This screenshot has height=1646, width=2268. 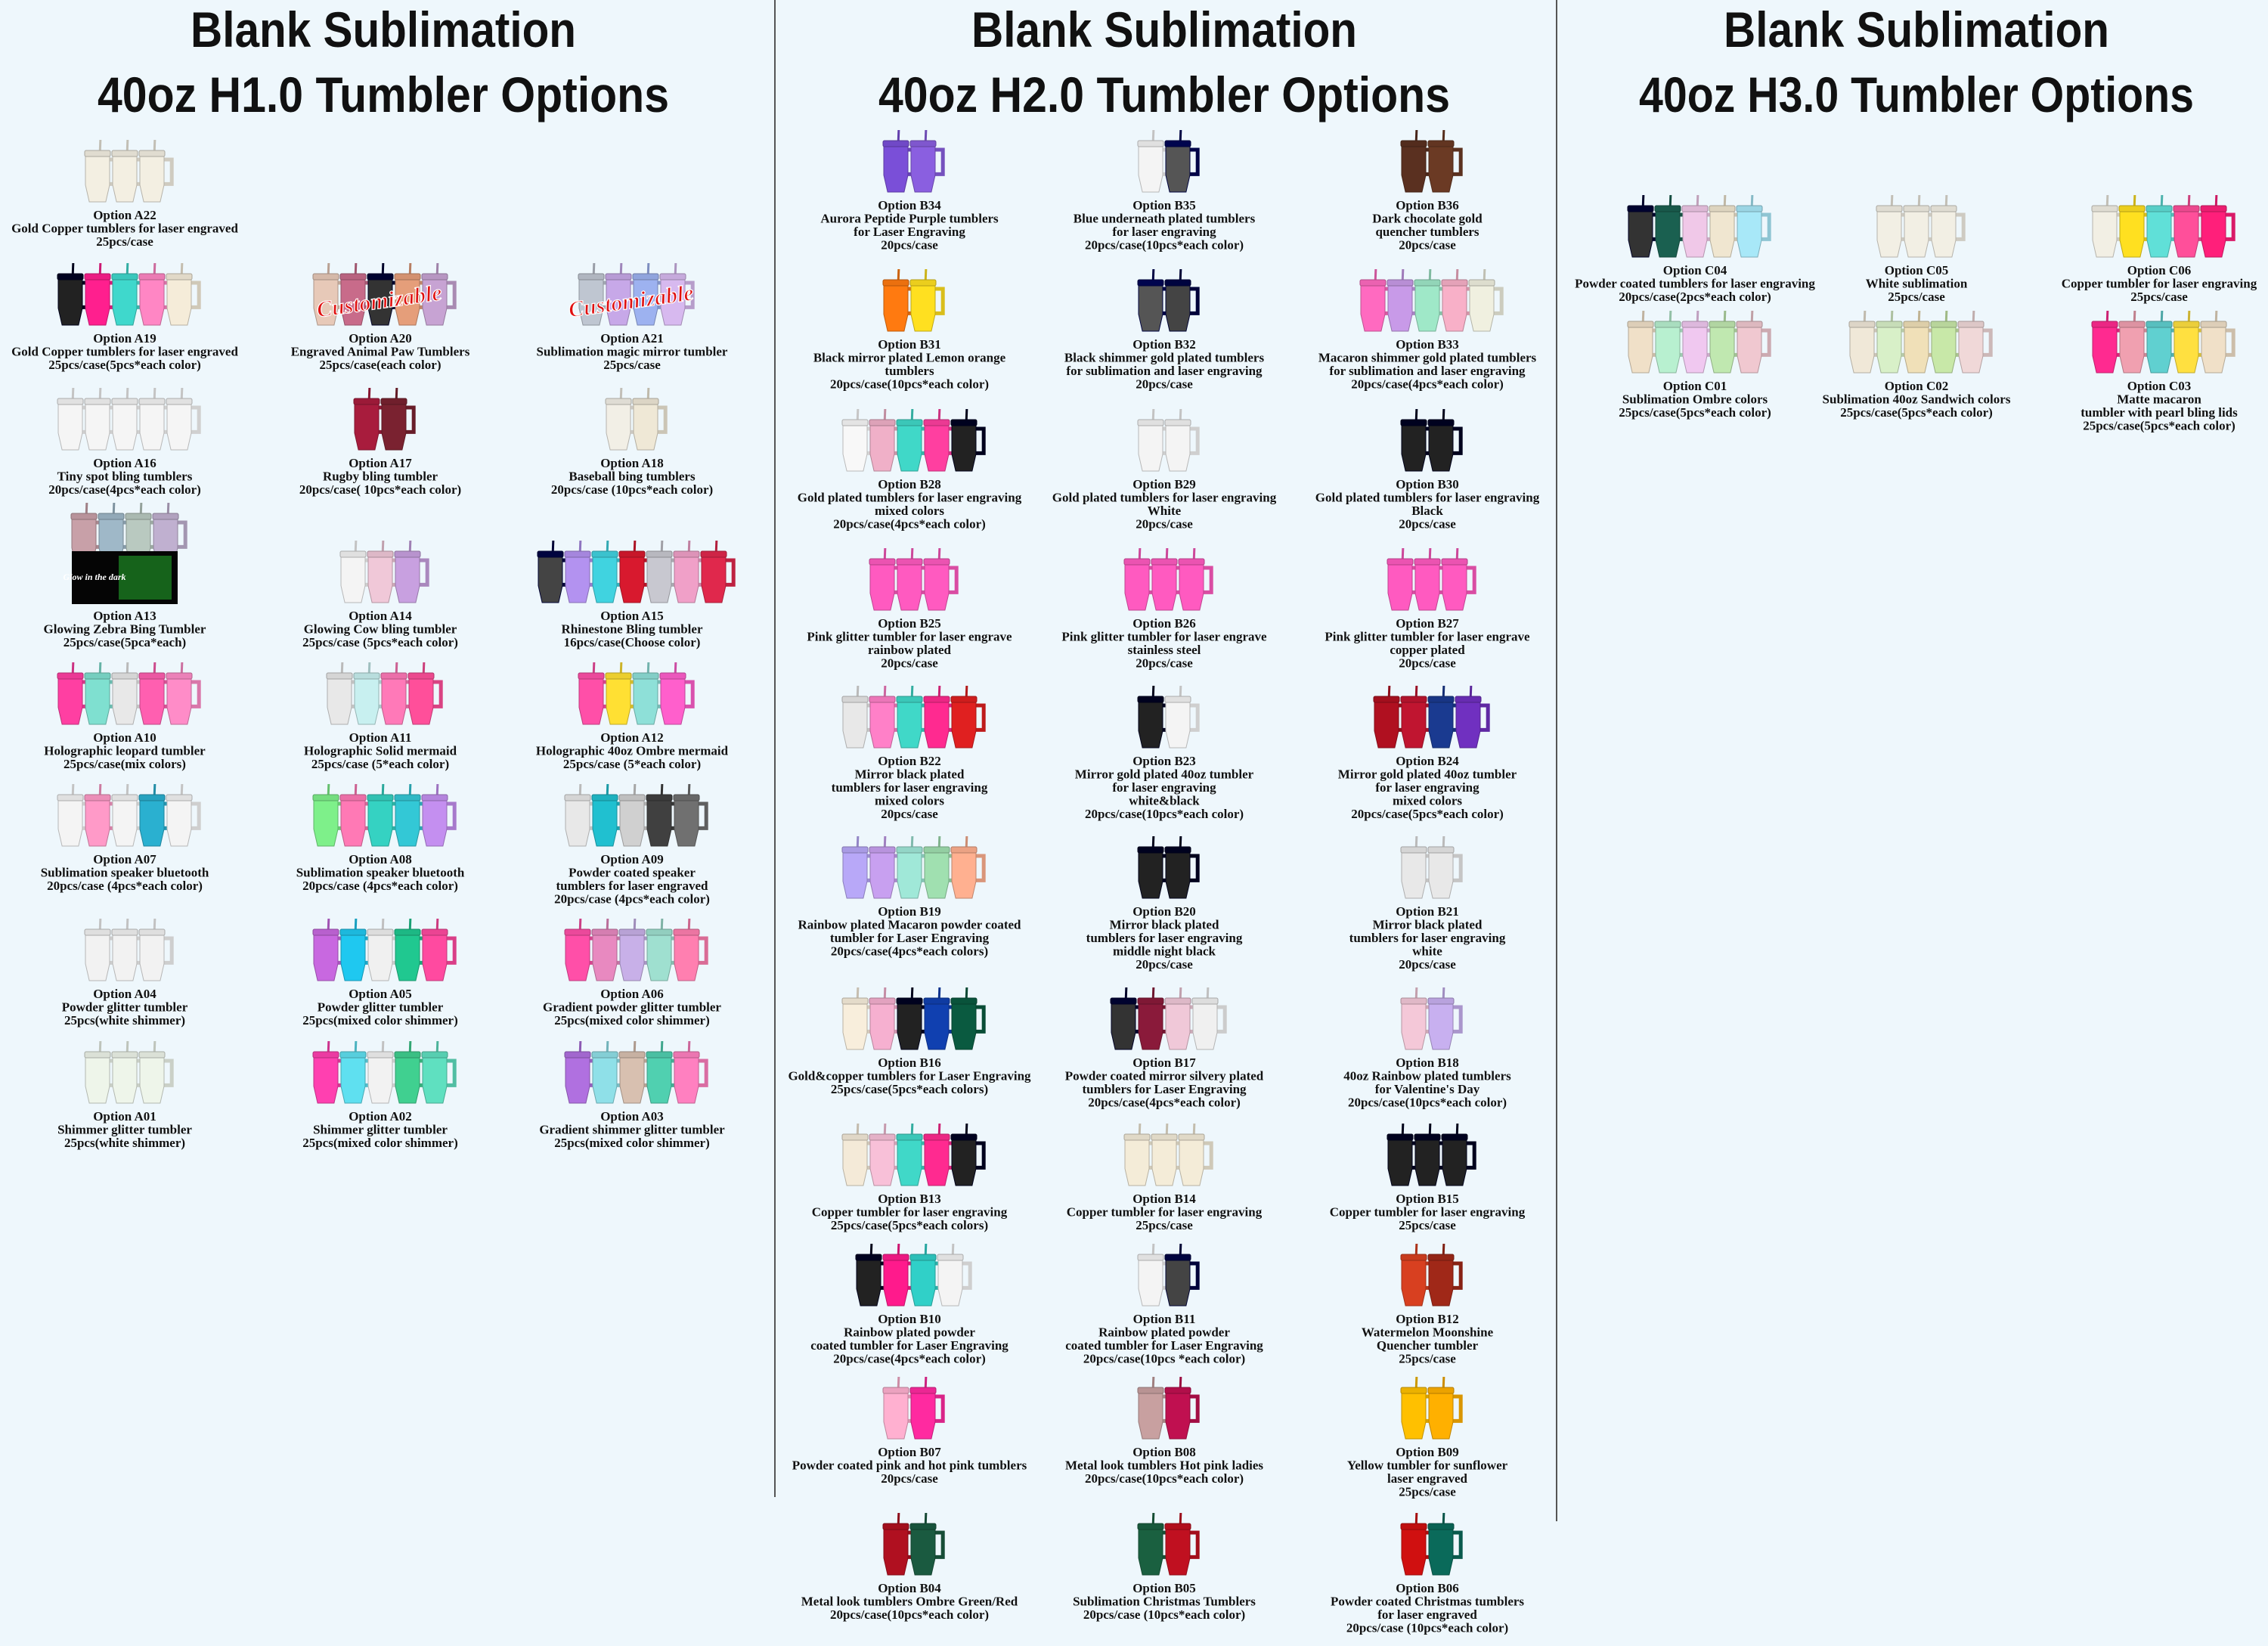 What do you see at coordinates (1428, 1332) in the screenshot?
I see `option-detail: Watermelon Moonshine` at bounding box center [1428, 1332].